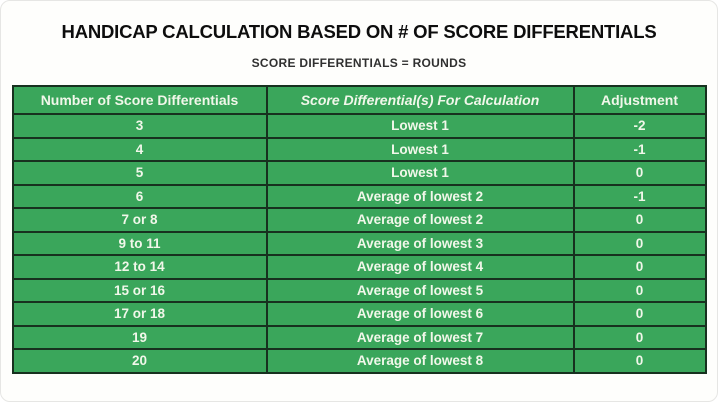 Image resolution: width=720 pixels, height=404 pixels. Describe the element at coordinates (139, 314) in the screenshot. I see `table-cell: 17 or 18` at that location.